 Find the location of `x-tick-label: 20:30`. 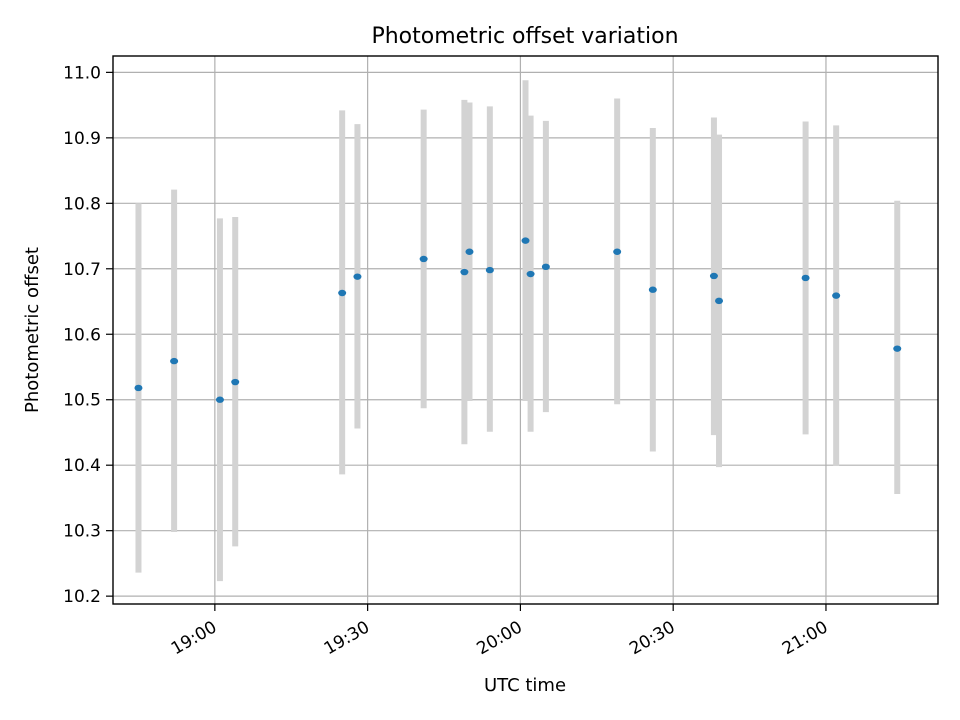

x-tick-label: 20:30 is located at coordinates (652, 638).